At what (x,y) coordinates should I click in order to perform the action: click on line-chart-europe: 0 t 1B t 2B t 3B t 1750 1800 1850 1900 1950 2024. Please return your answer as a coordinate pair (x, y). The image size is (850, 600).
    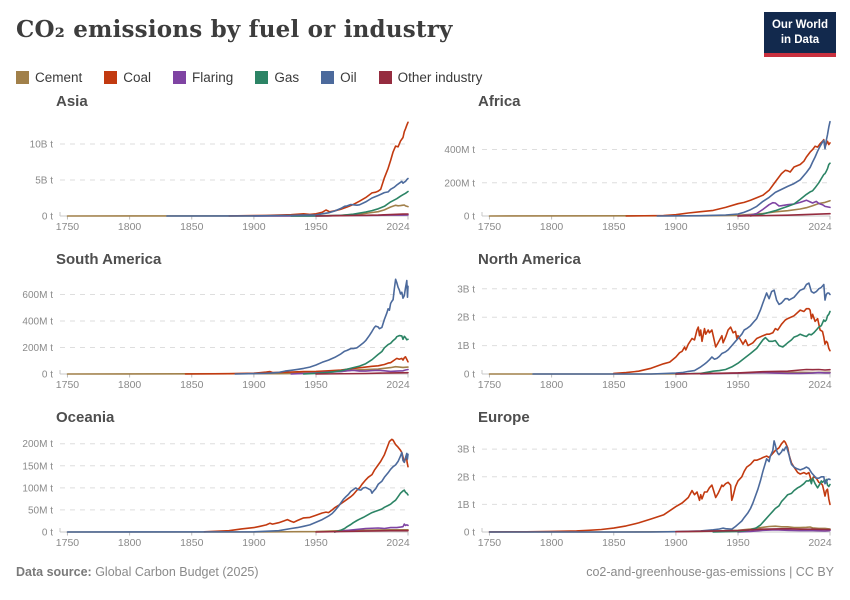
    Looking at the image, I should click on (636, 492).